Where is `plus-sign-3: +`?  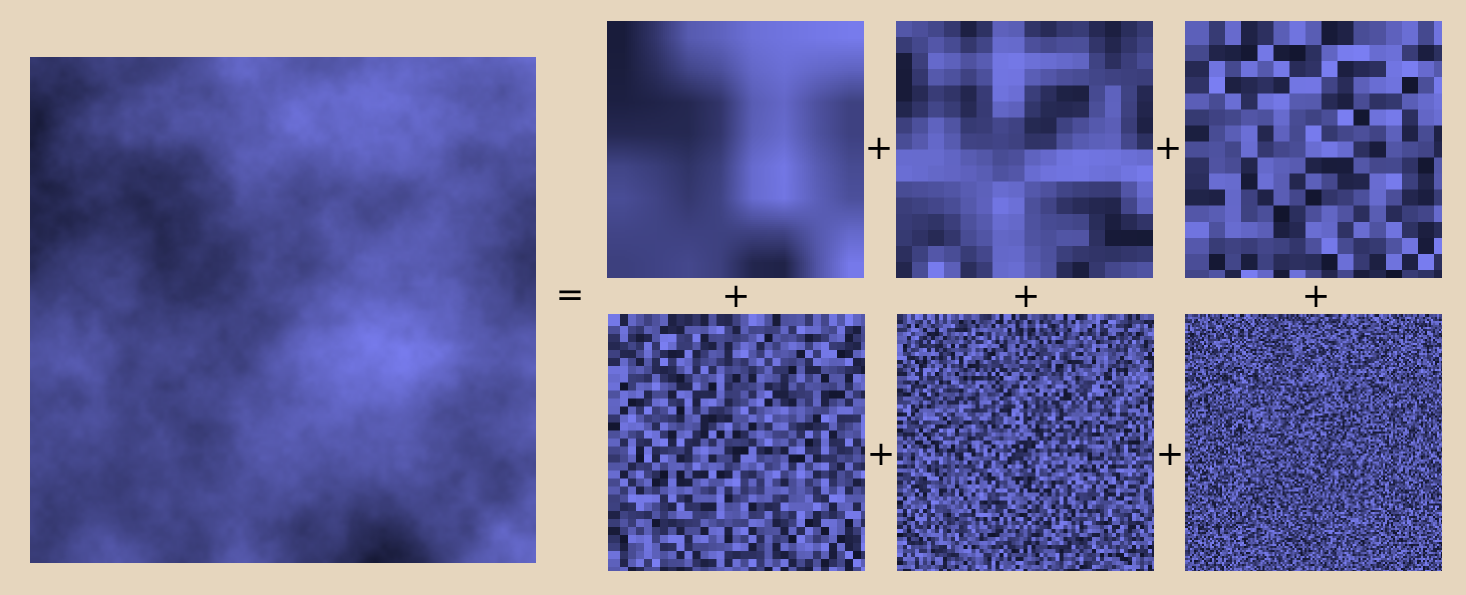 plus-sign-3: + is located at coordinates (736, 296).